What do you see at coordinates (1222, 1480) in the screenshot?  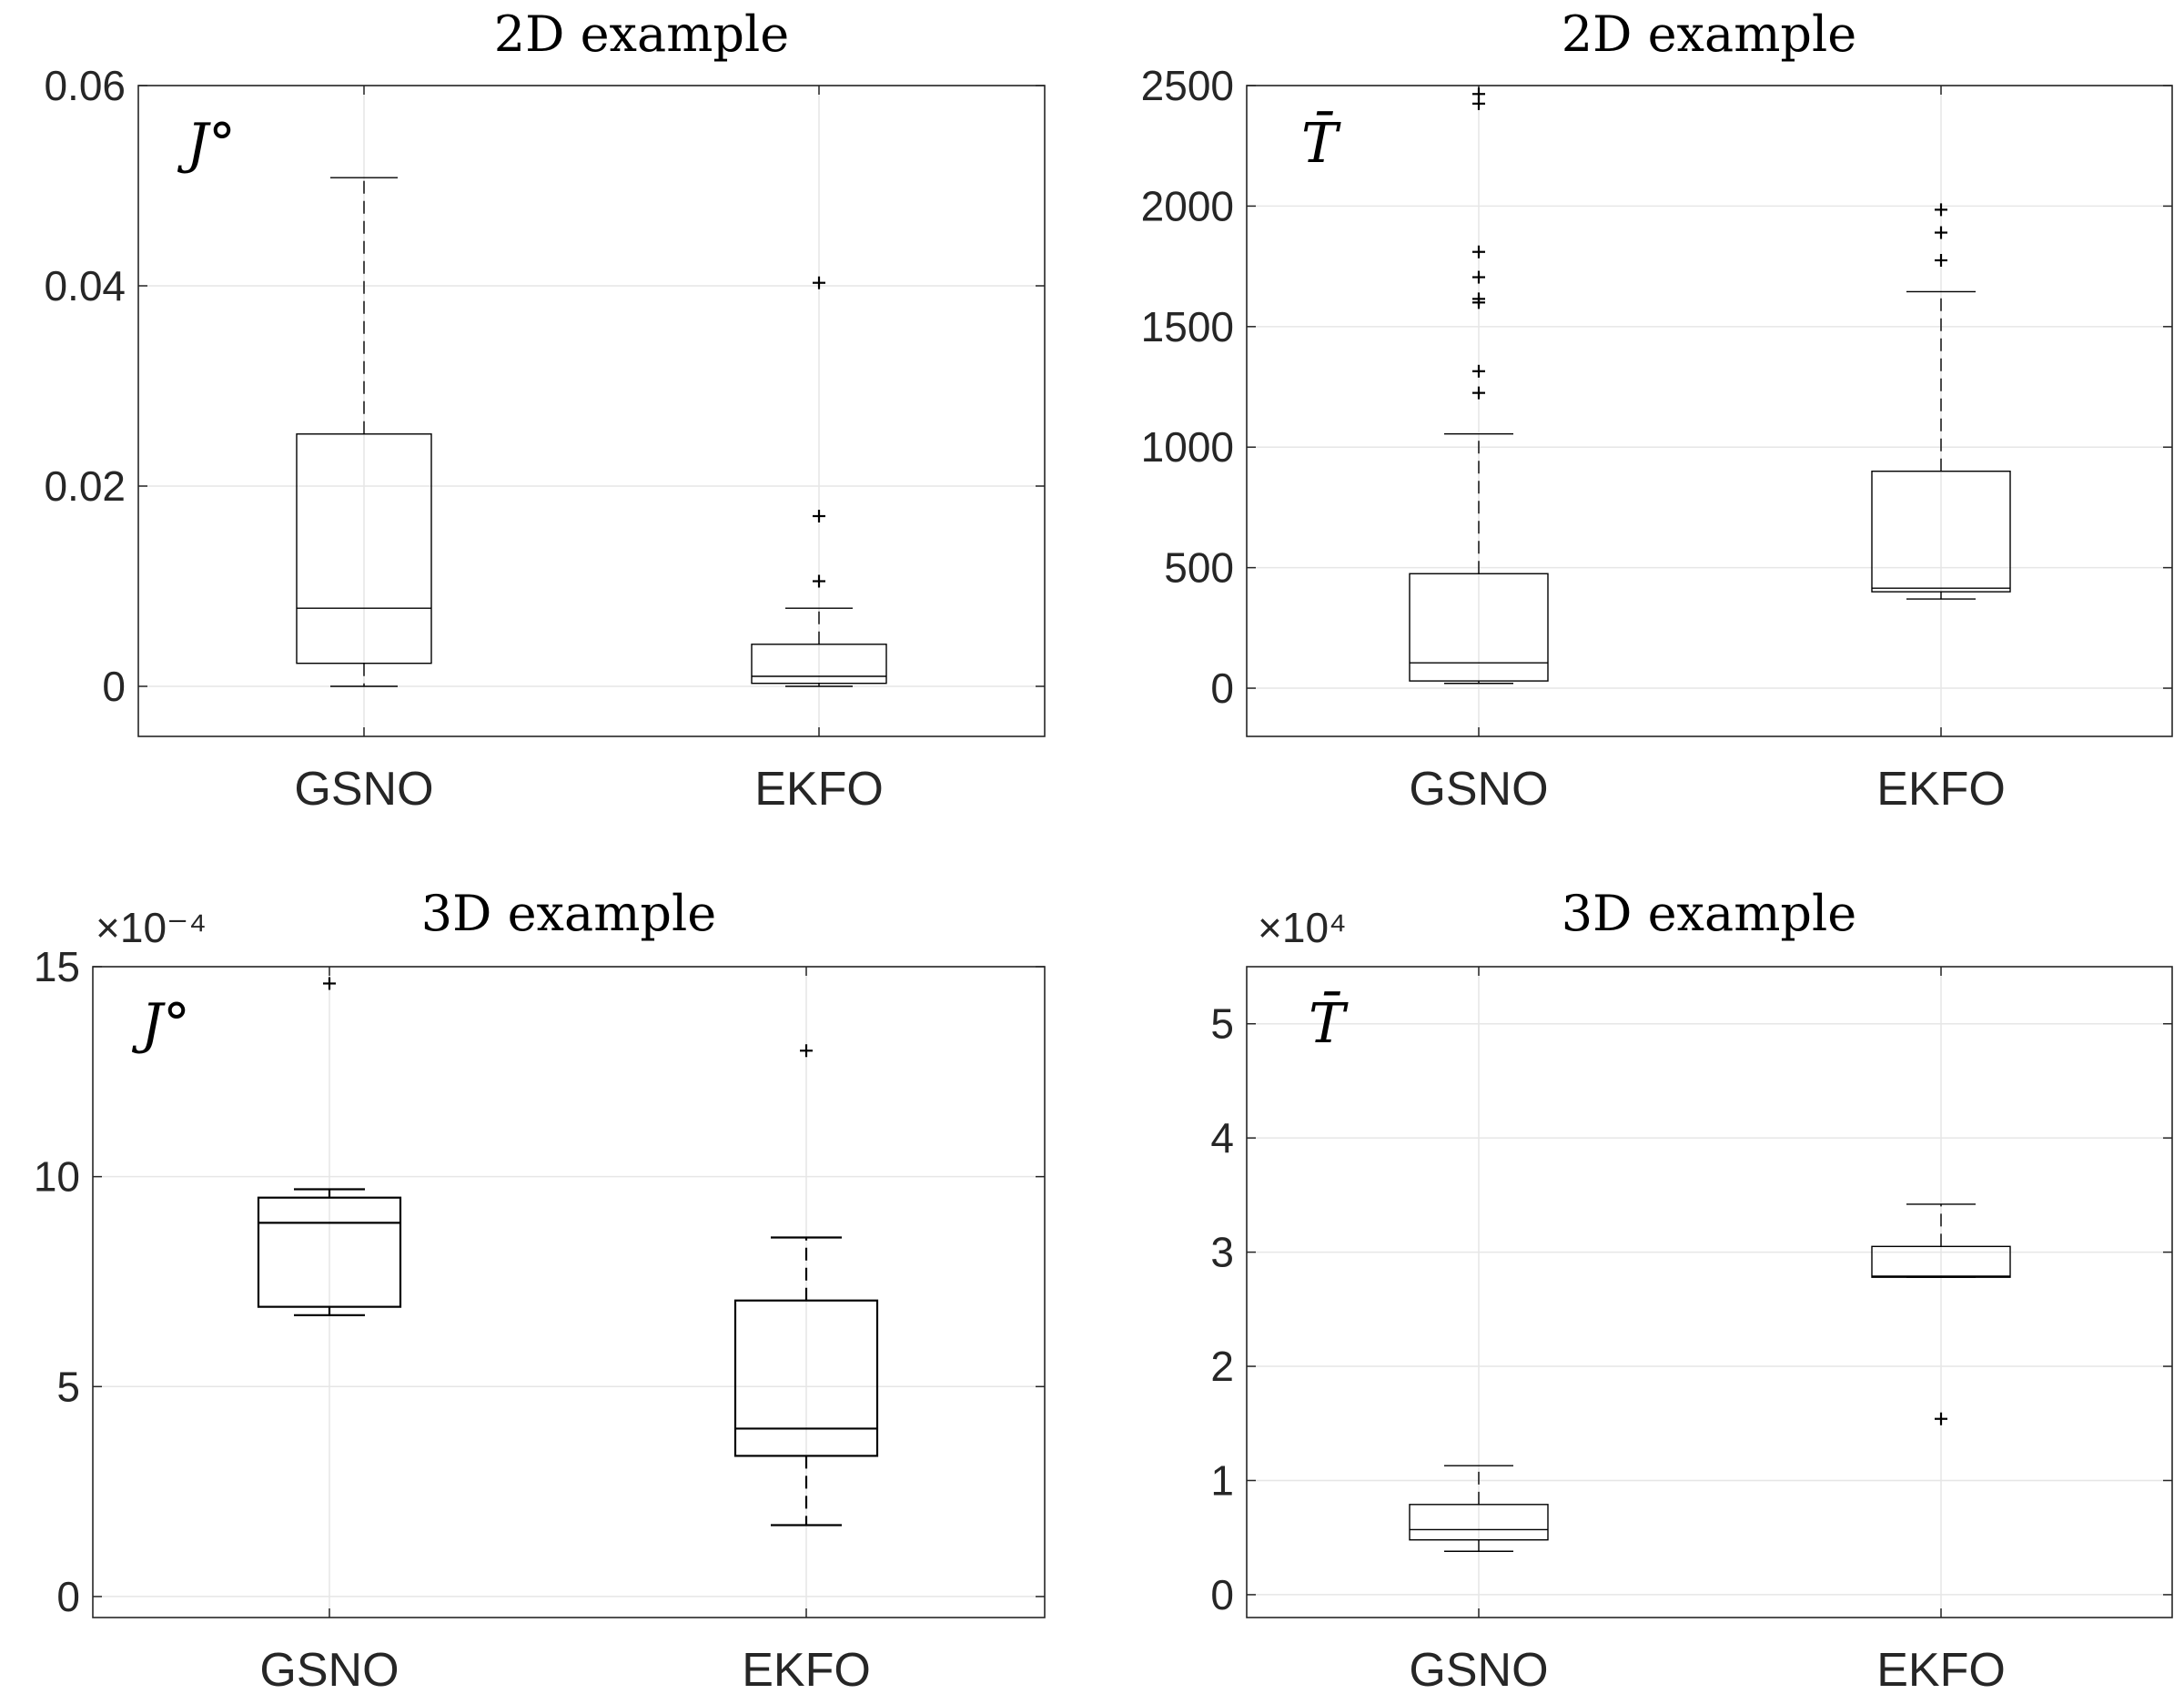 I see `y-tick-label: 1` at bounding box center [1222, 1480].